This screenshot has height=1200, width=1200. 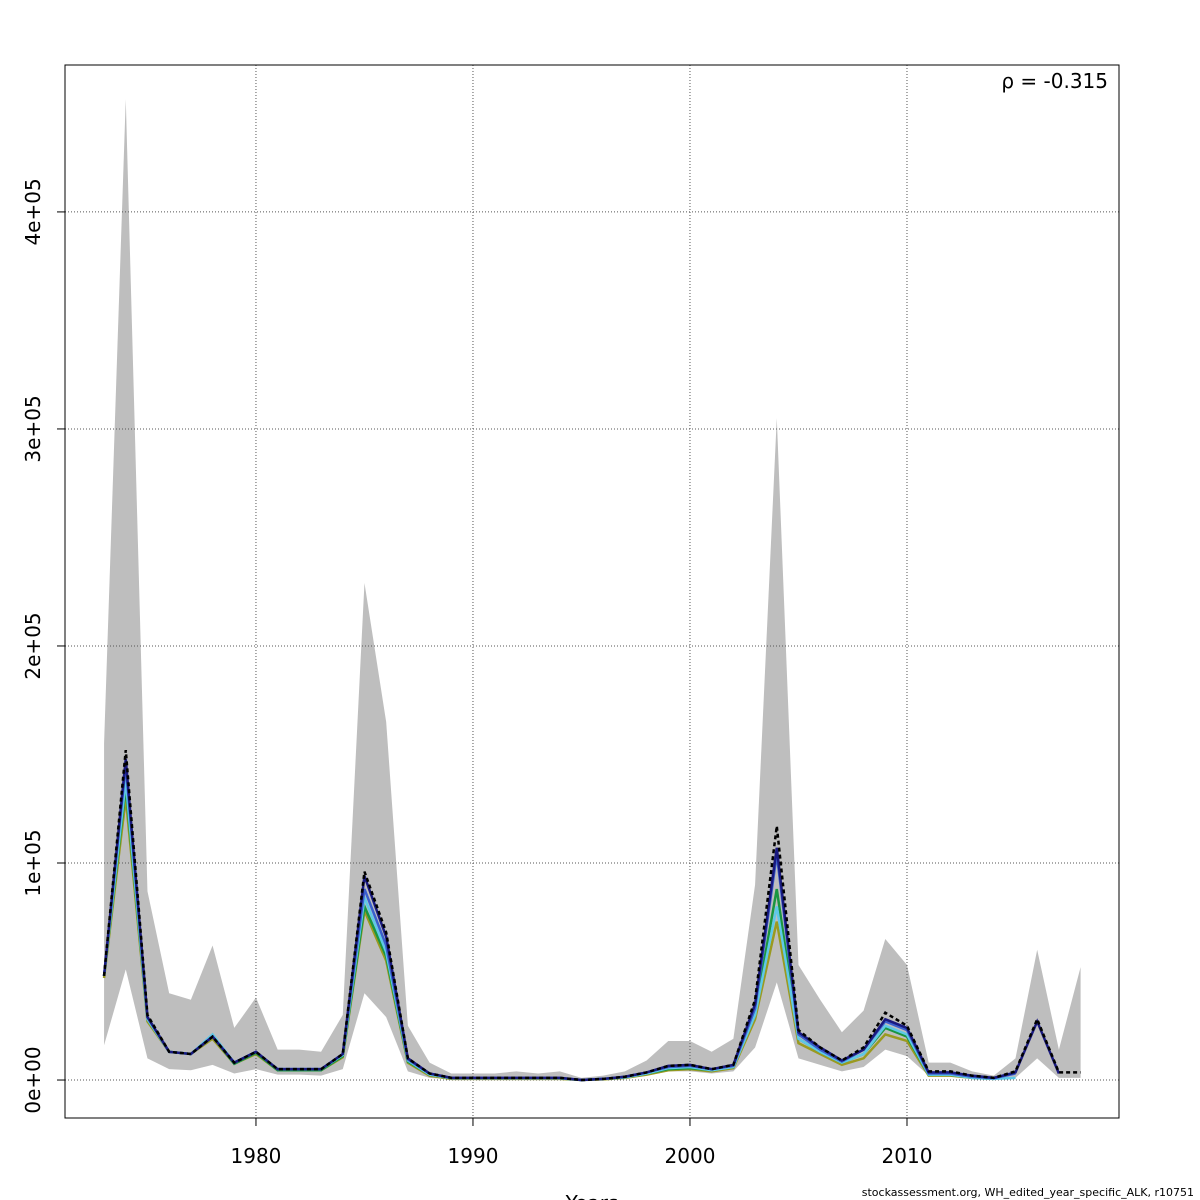 I want to click on y-tick-label: 1e+05, so click(x=33, y=862).